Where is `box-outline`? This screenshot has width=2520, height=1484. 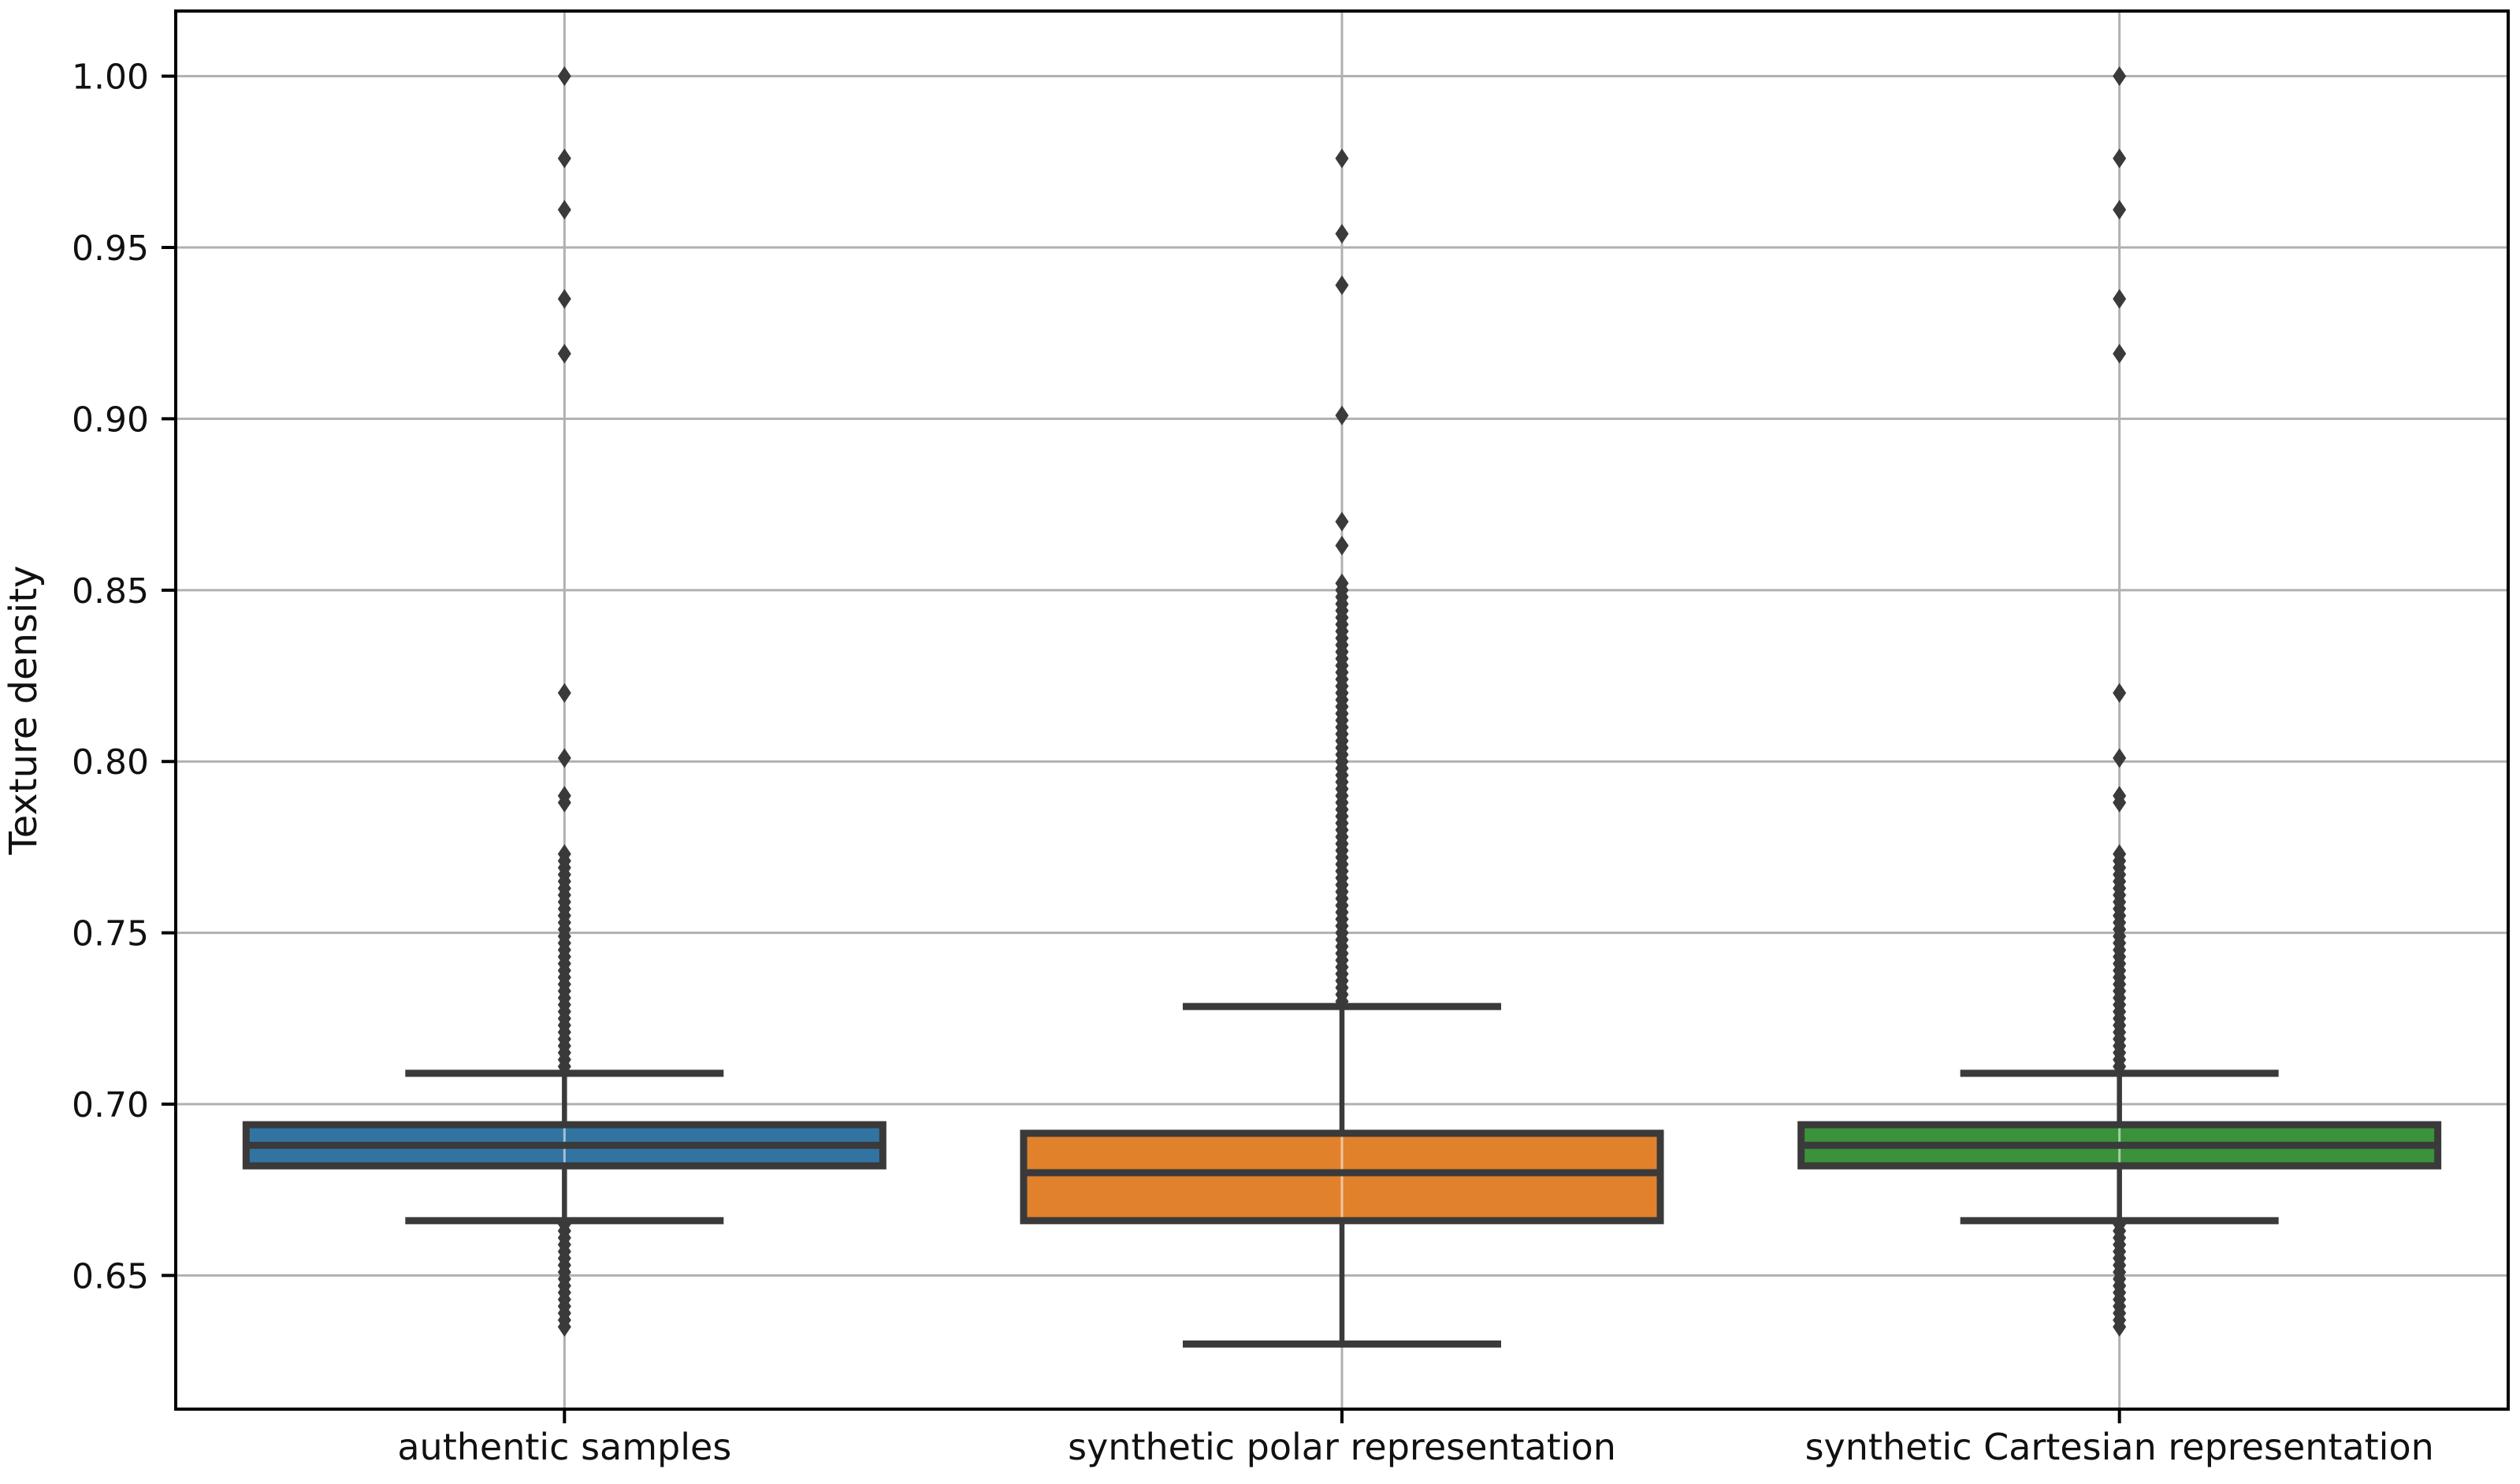
box-outline is located at coordinates (1342, 1177).